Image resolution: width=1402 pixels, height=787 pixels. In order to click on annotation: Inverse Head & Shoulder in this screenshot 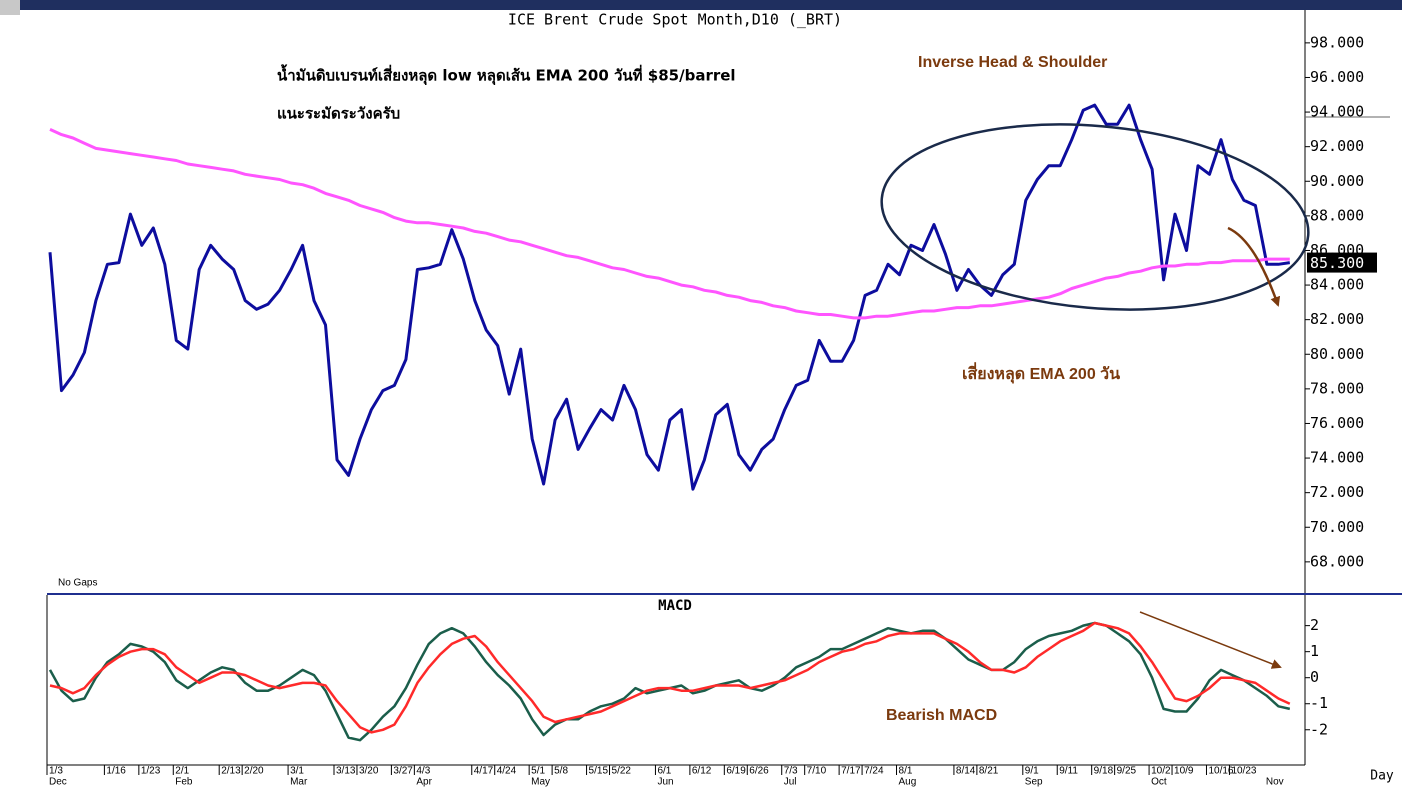, I will do `click(1012, 62)`.